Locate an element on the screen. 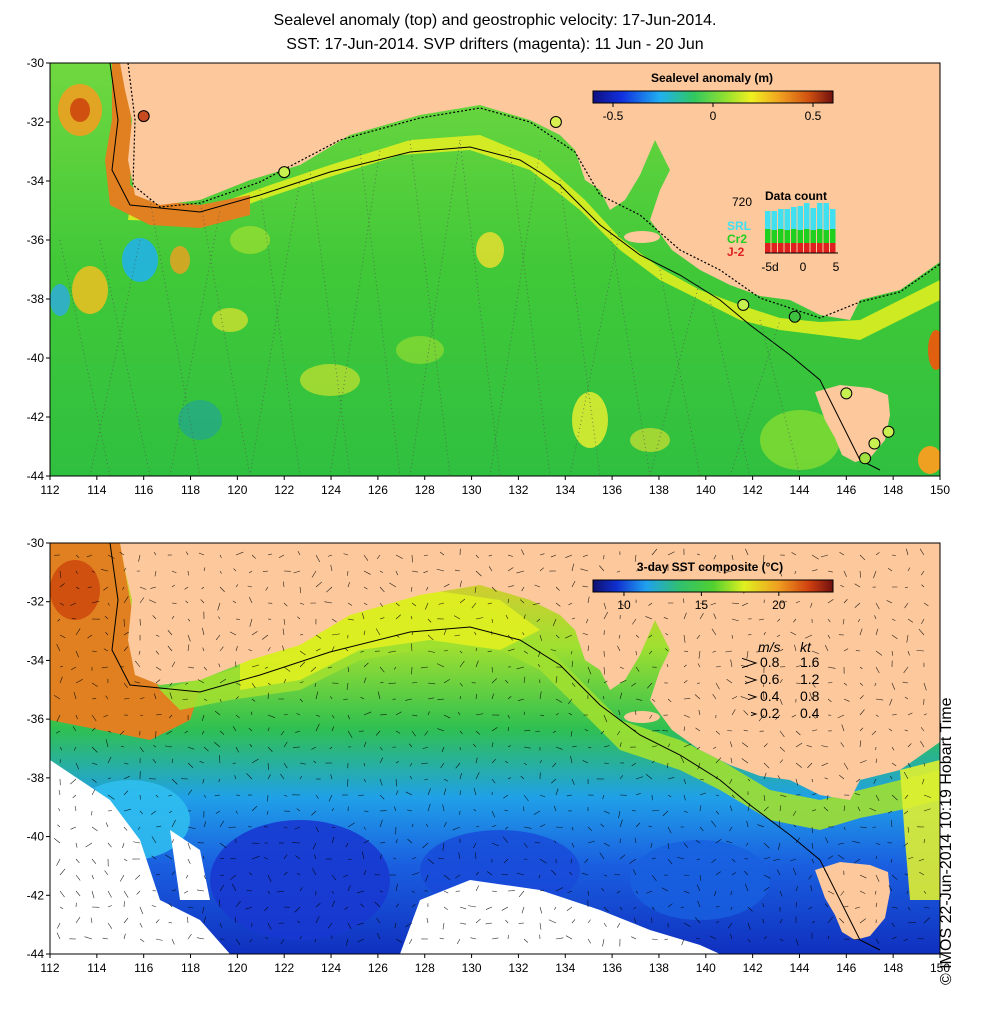 Image resolution: width=990 pixels, height=1020 pixels. lon-tick-label: 134 is located at coordinates (565, 490).